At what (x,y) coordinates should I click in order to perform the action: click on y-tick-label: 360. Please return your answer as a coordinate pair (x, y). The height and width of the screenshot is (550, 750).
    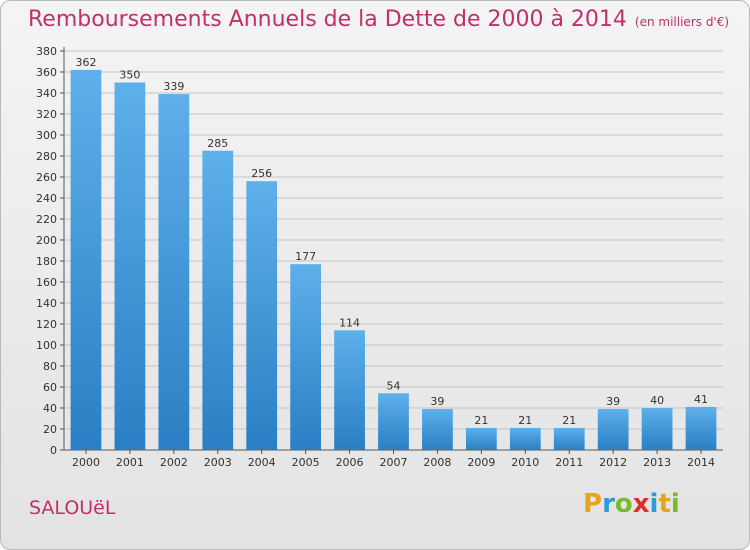
    Looking at the image, I should click on (46, 72).